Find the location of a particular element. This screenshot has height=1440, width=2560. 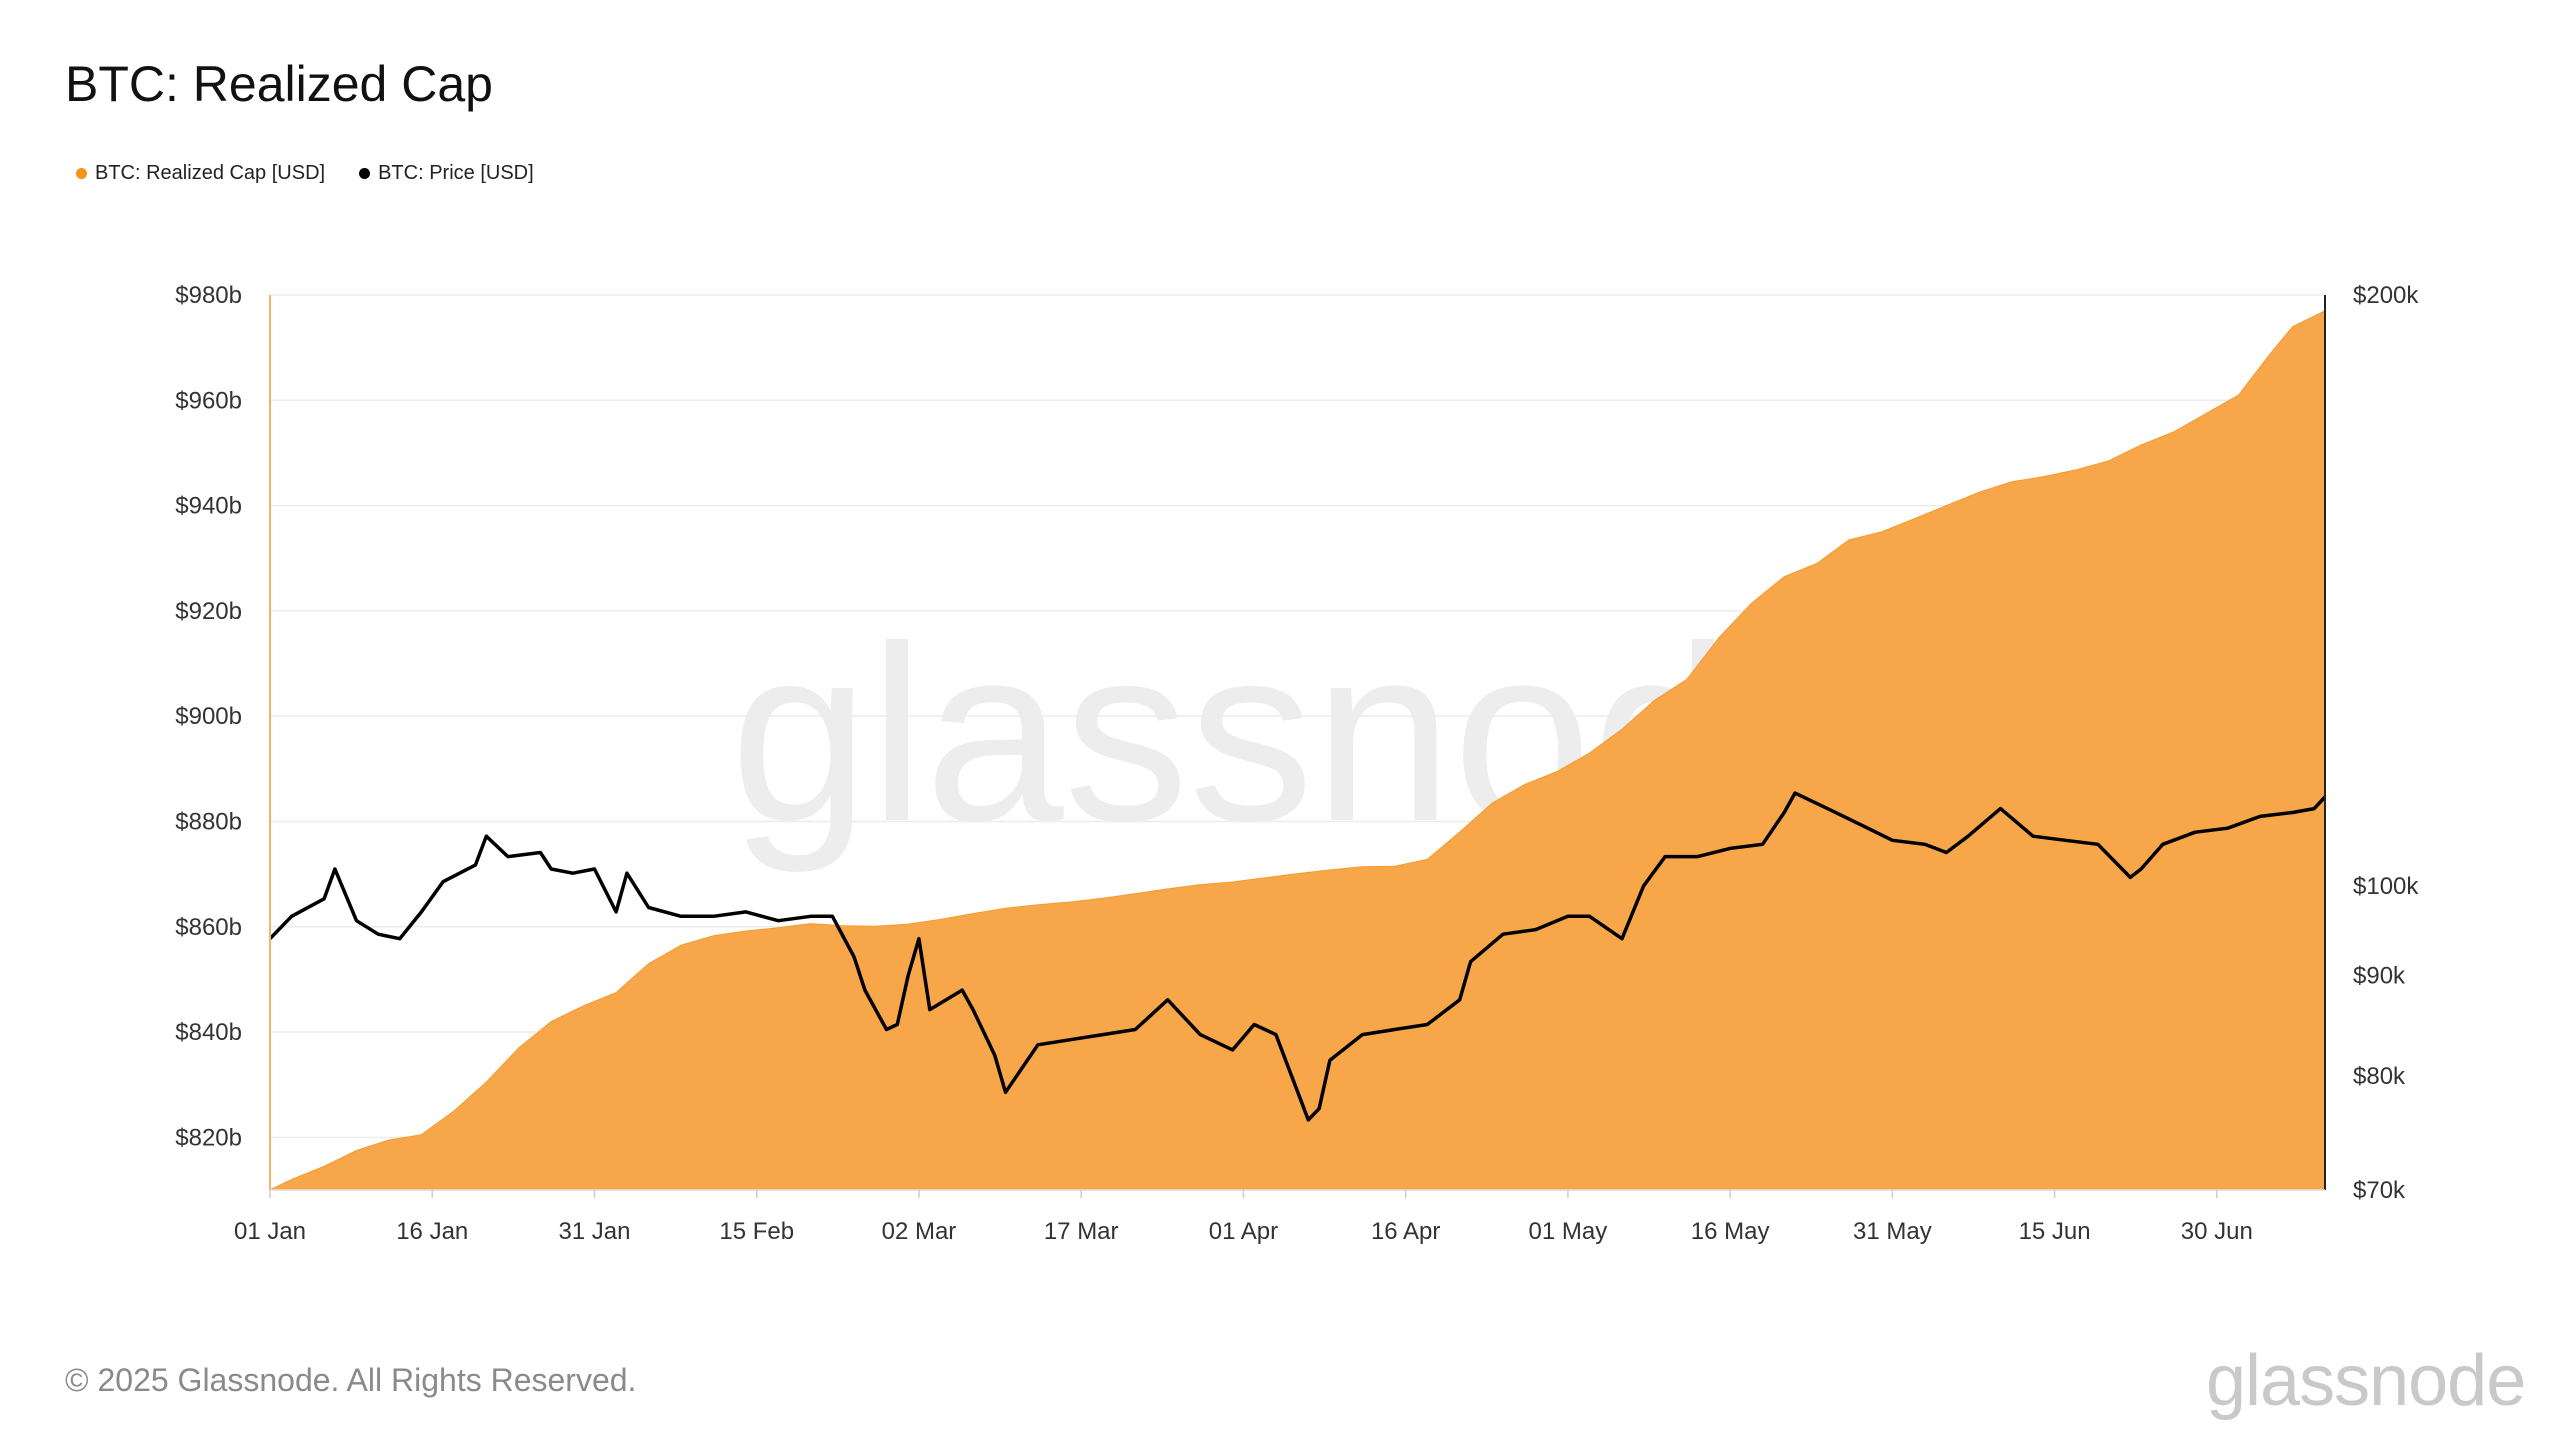

right-tick-label: $200k is located at coordinates (2386, 295).